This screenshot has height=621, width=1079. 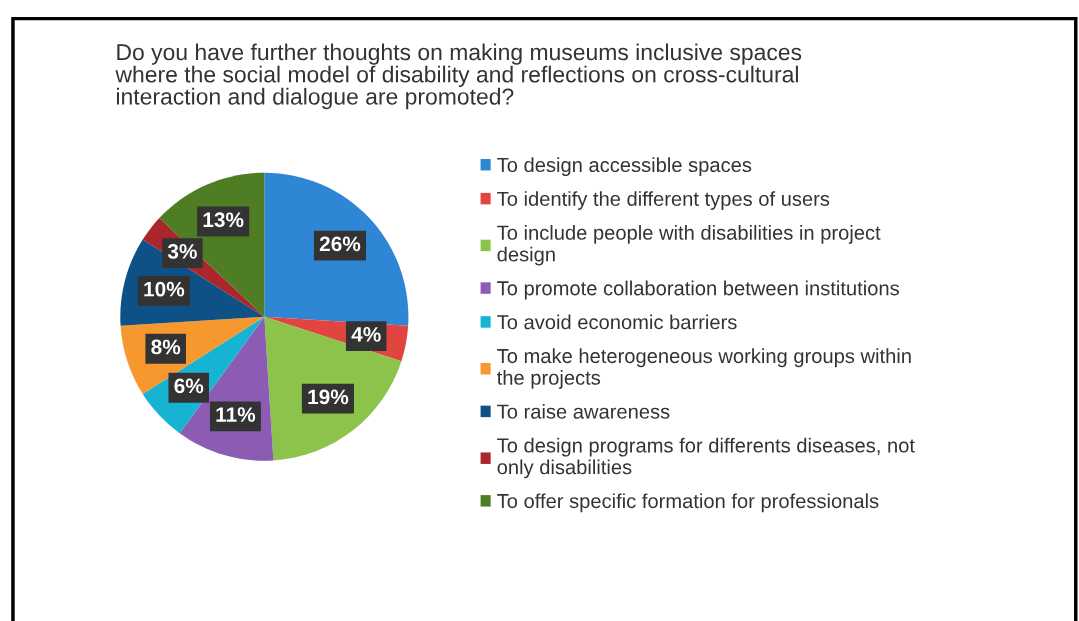 I want to click on data-label: 6%, so click(x=189, y=386).